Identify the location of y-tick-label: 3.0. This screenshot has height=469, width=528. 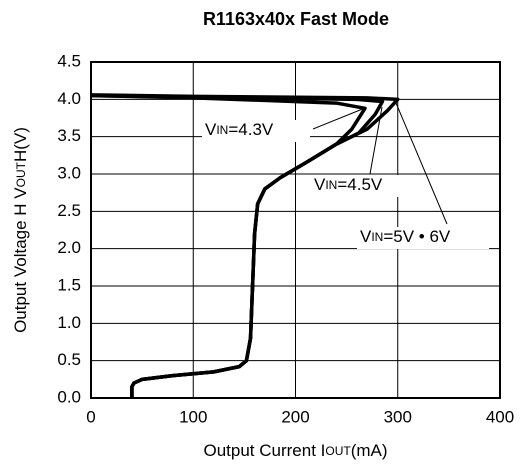
(69, 172).